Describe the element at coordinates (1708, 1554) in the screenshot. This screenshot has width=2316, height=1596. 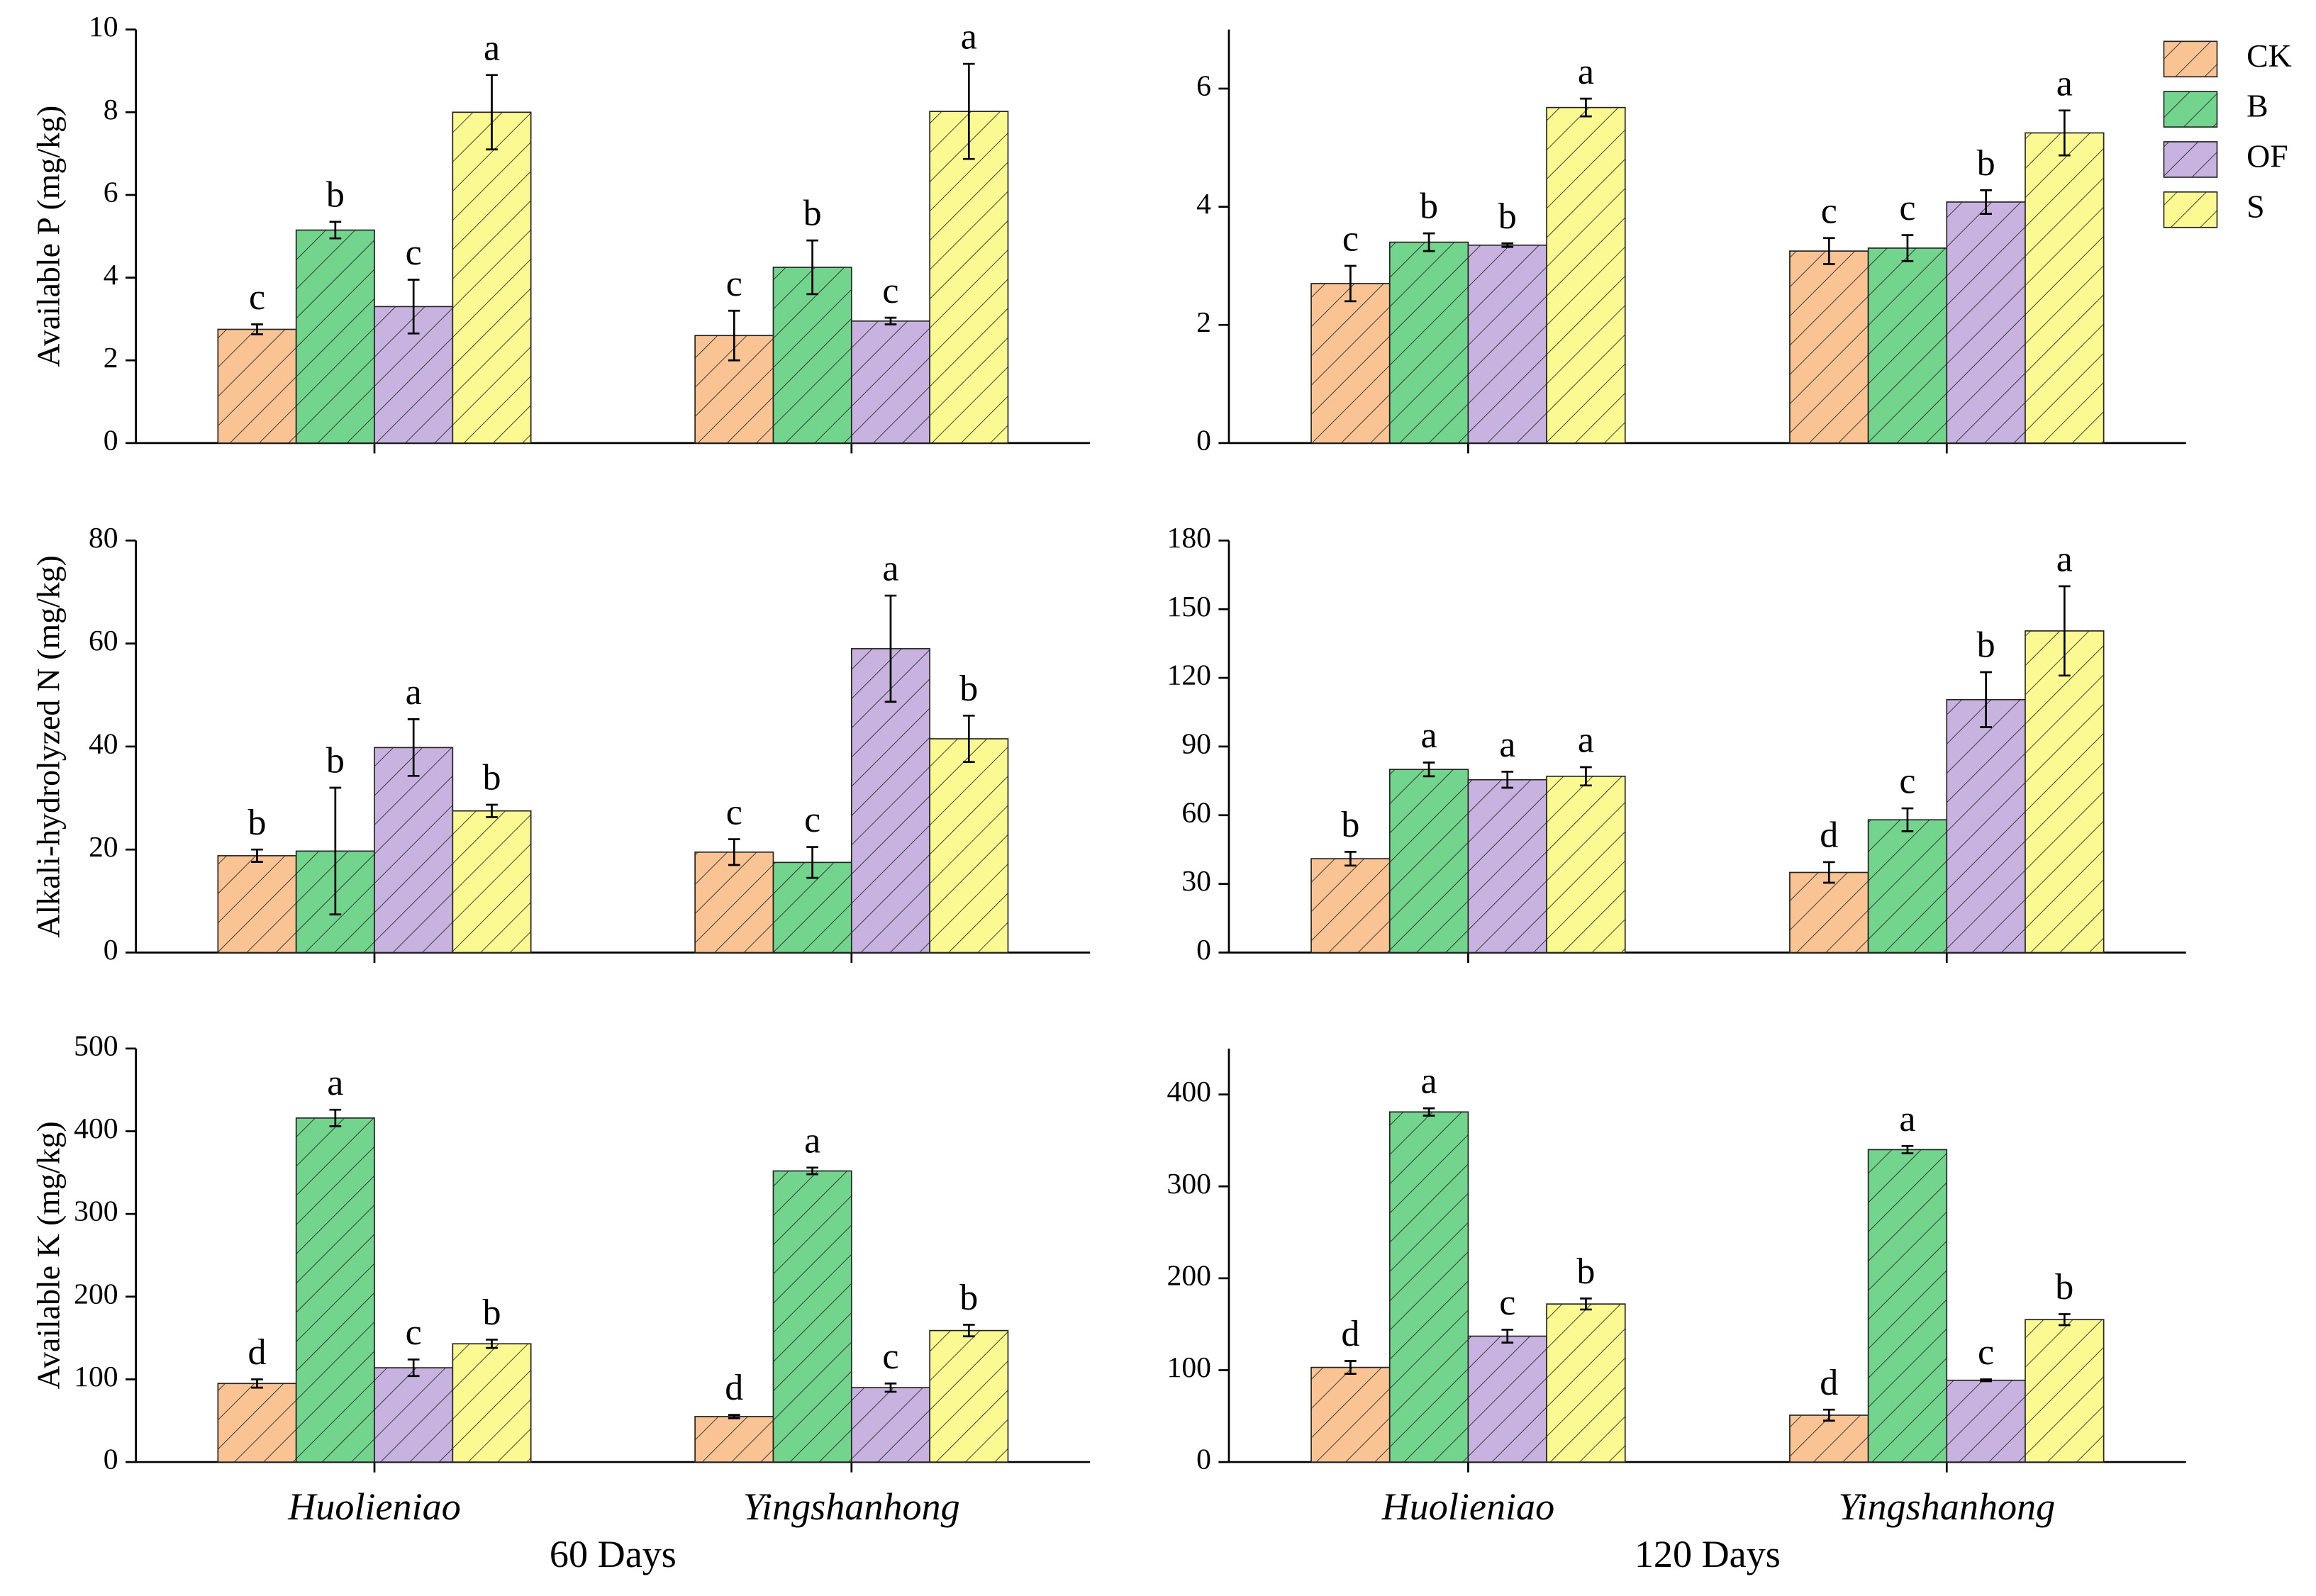
I see `x-axis-label: 120 Days` at that location.